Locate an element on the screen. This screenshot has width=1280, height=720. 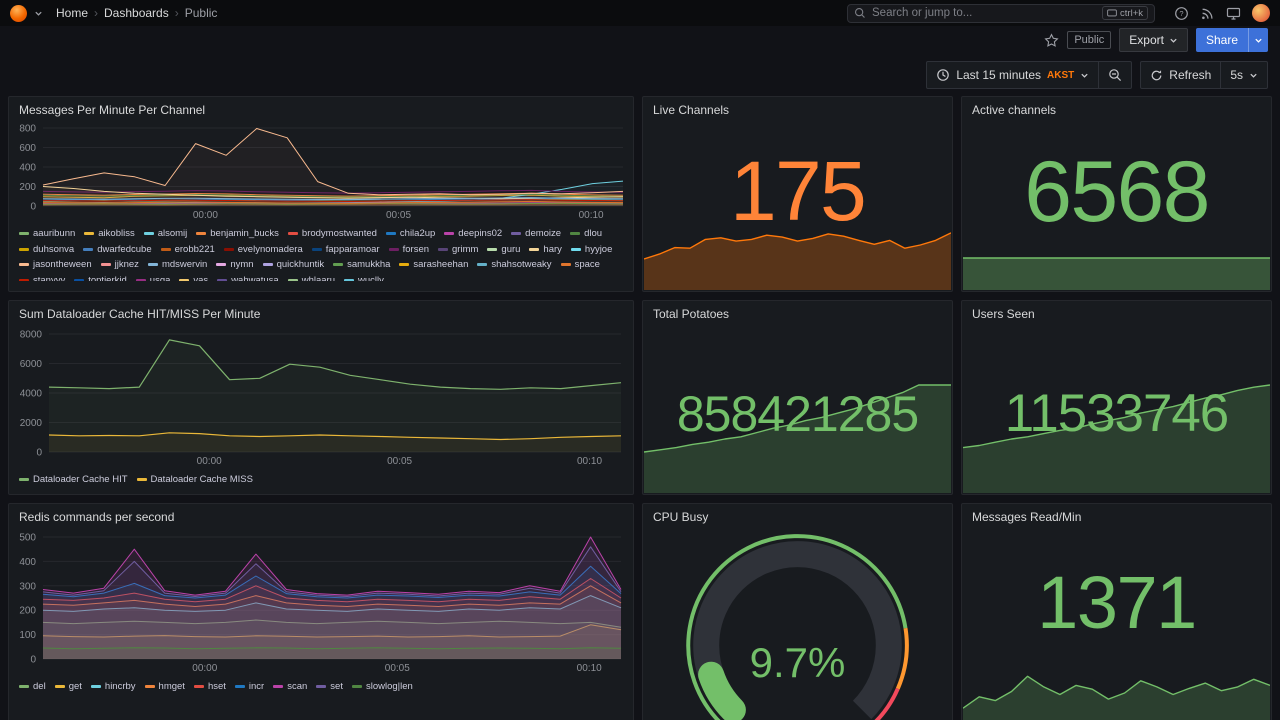
legend-item: guru is located at coordinates (503, 250).